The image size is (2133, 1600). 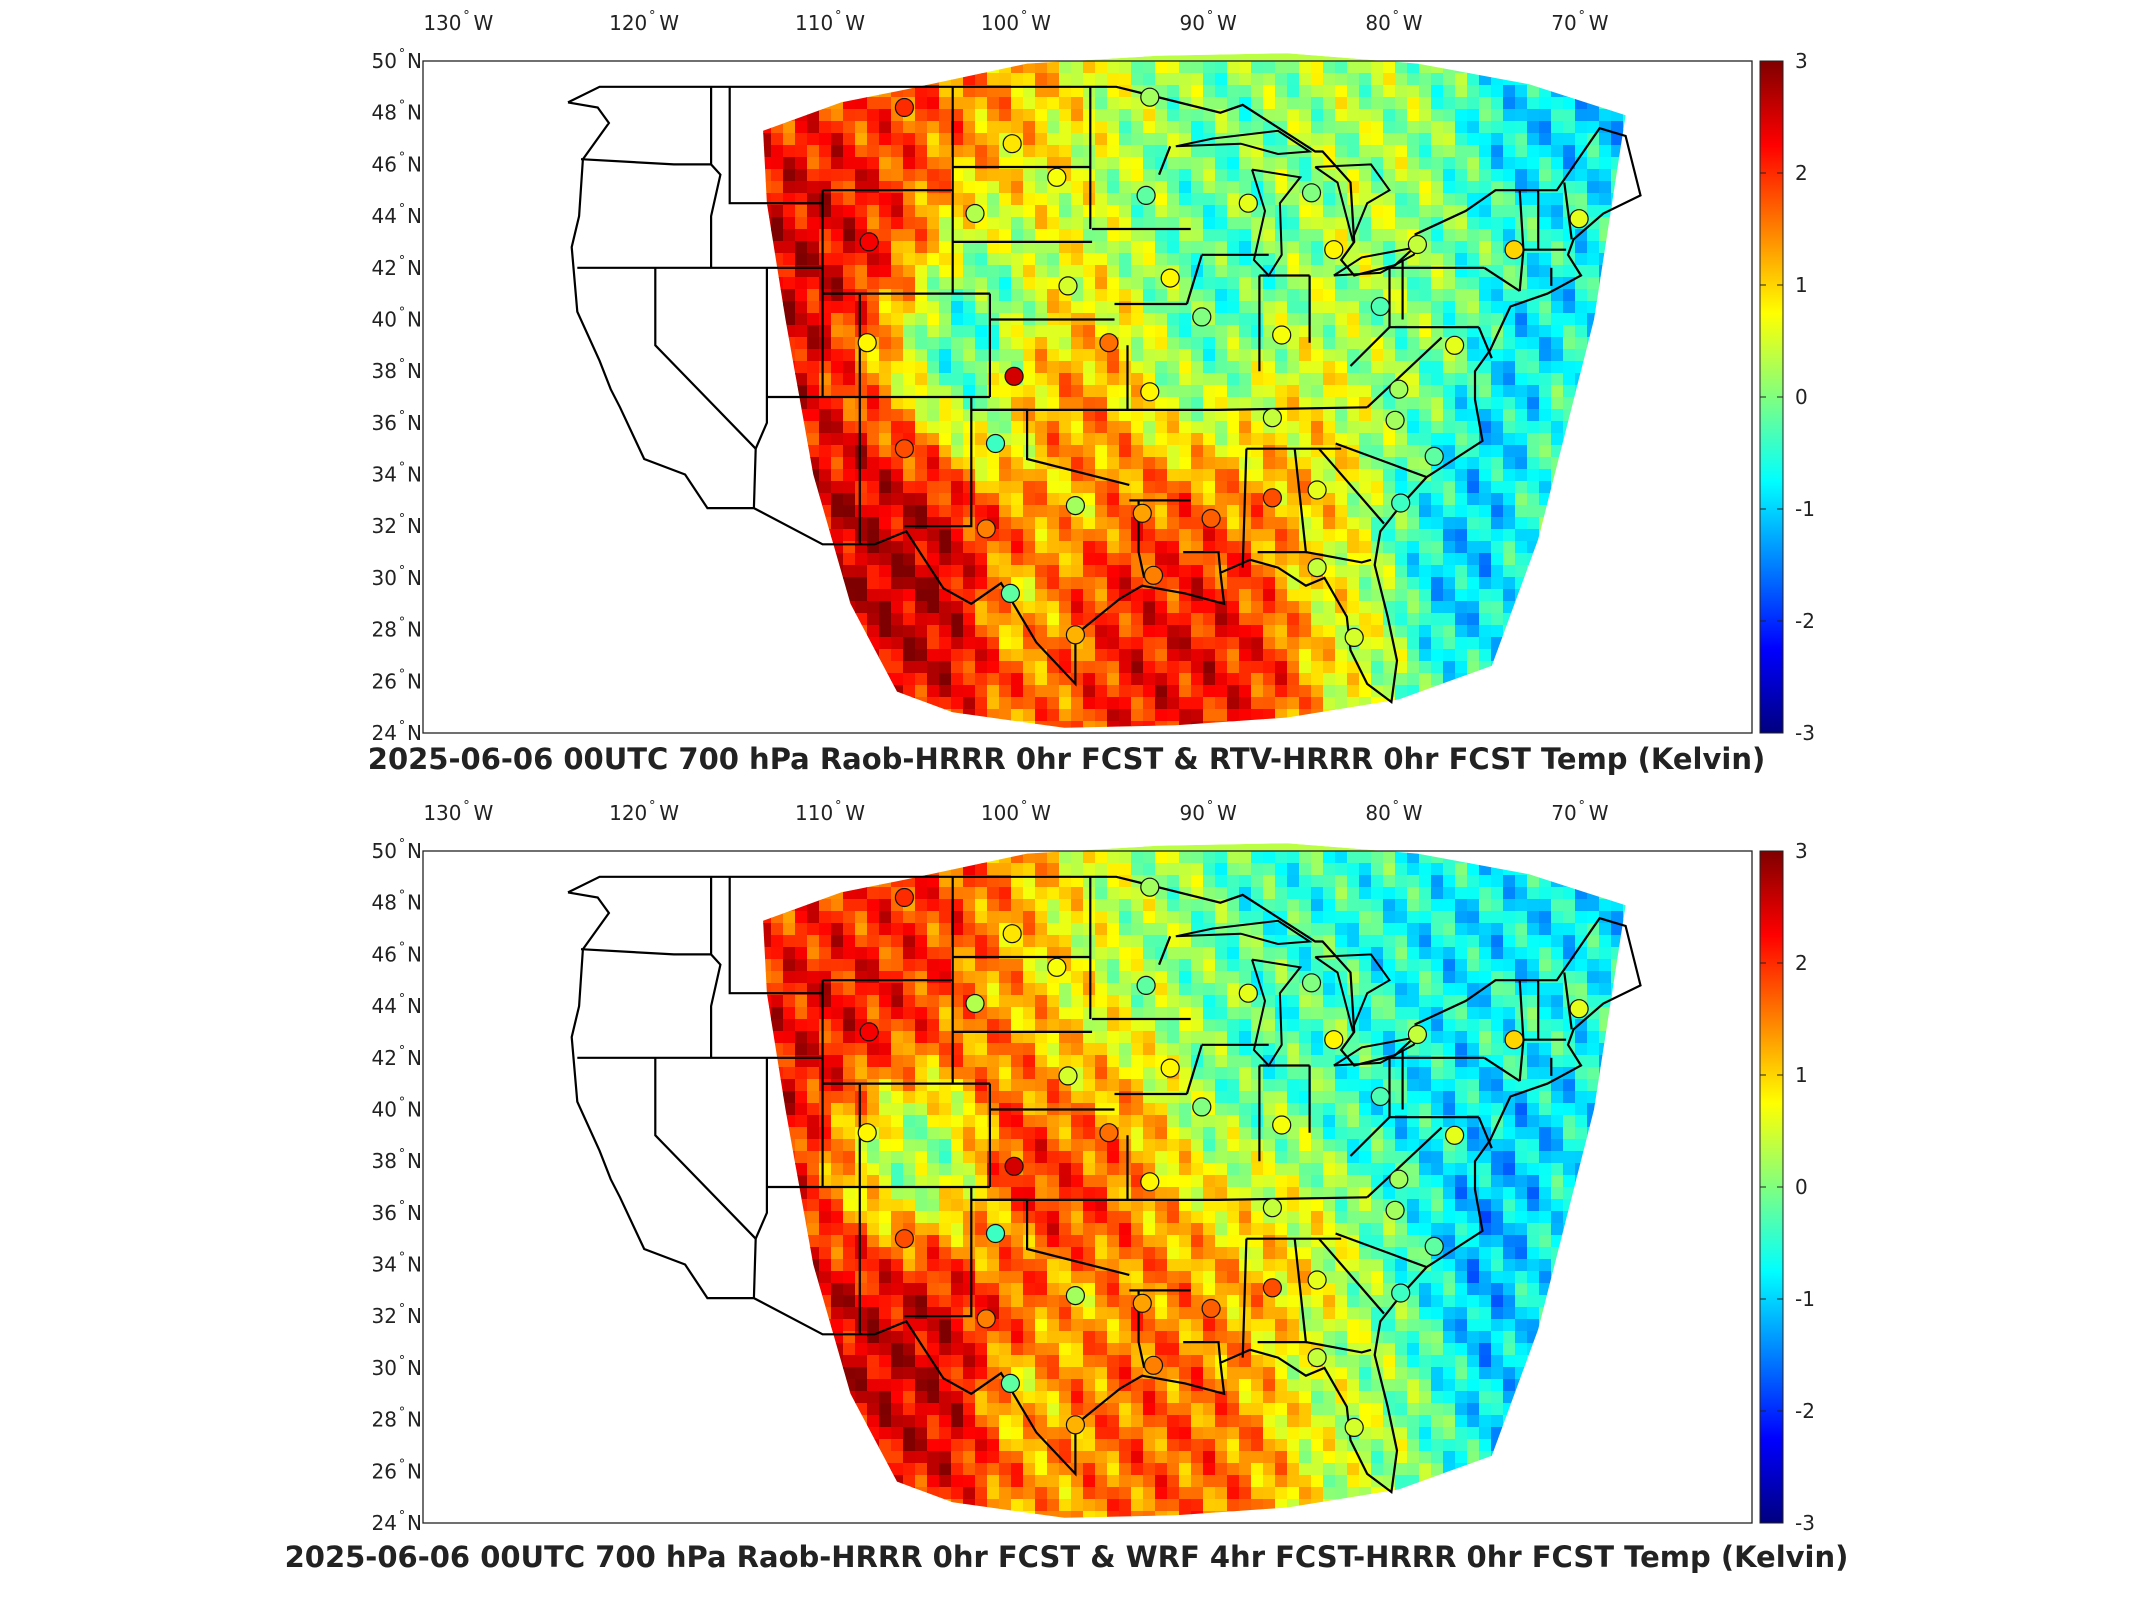 I want to click on latitude-label: 44 ° N, so click(x=397, y=1005).